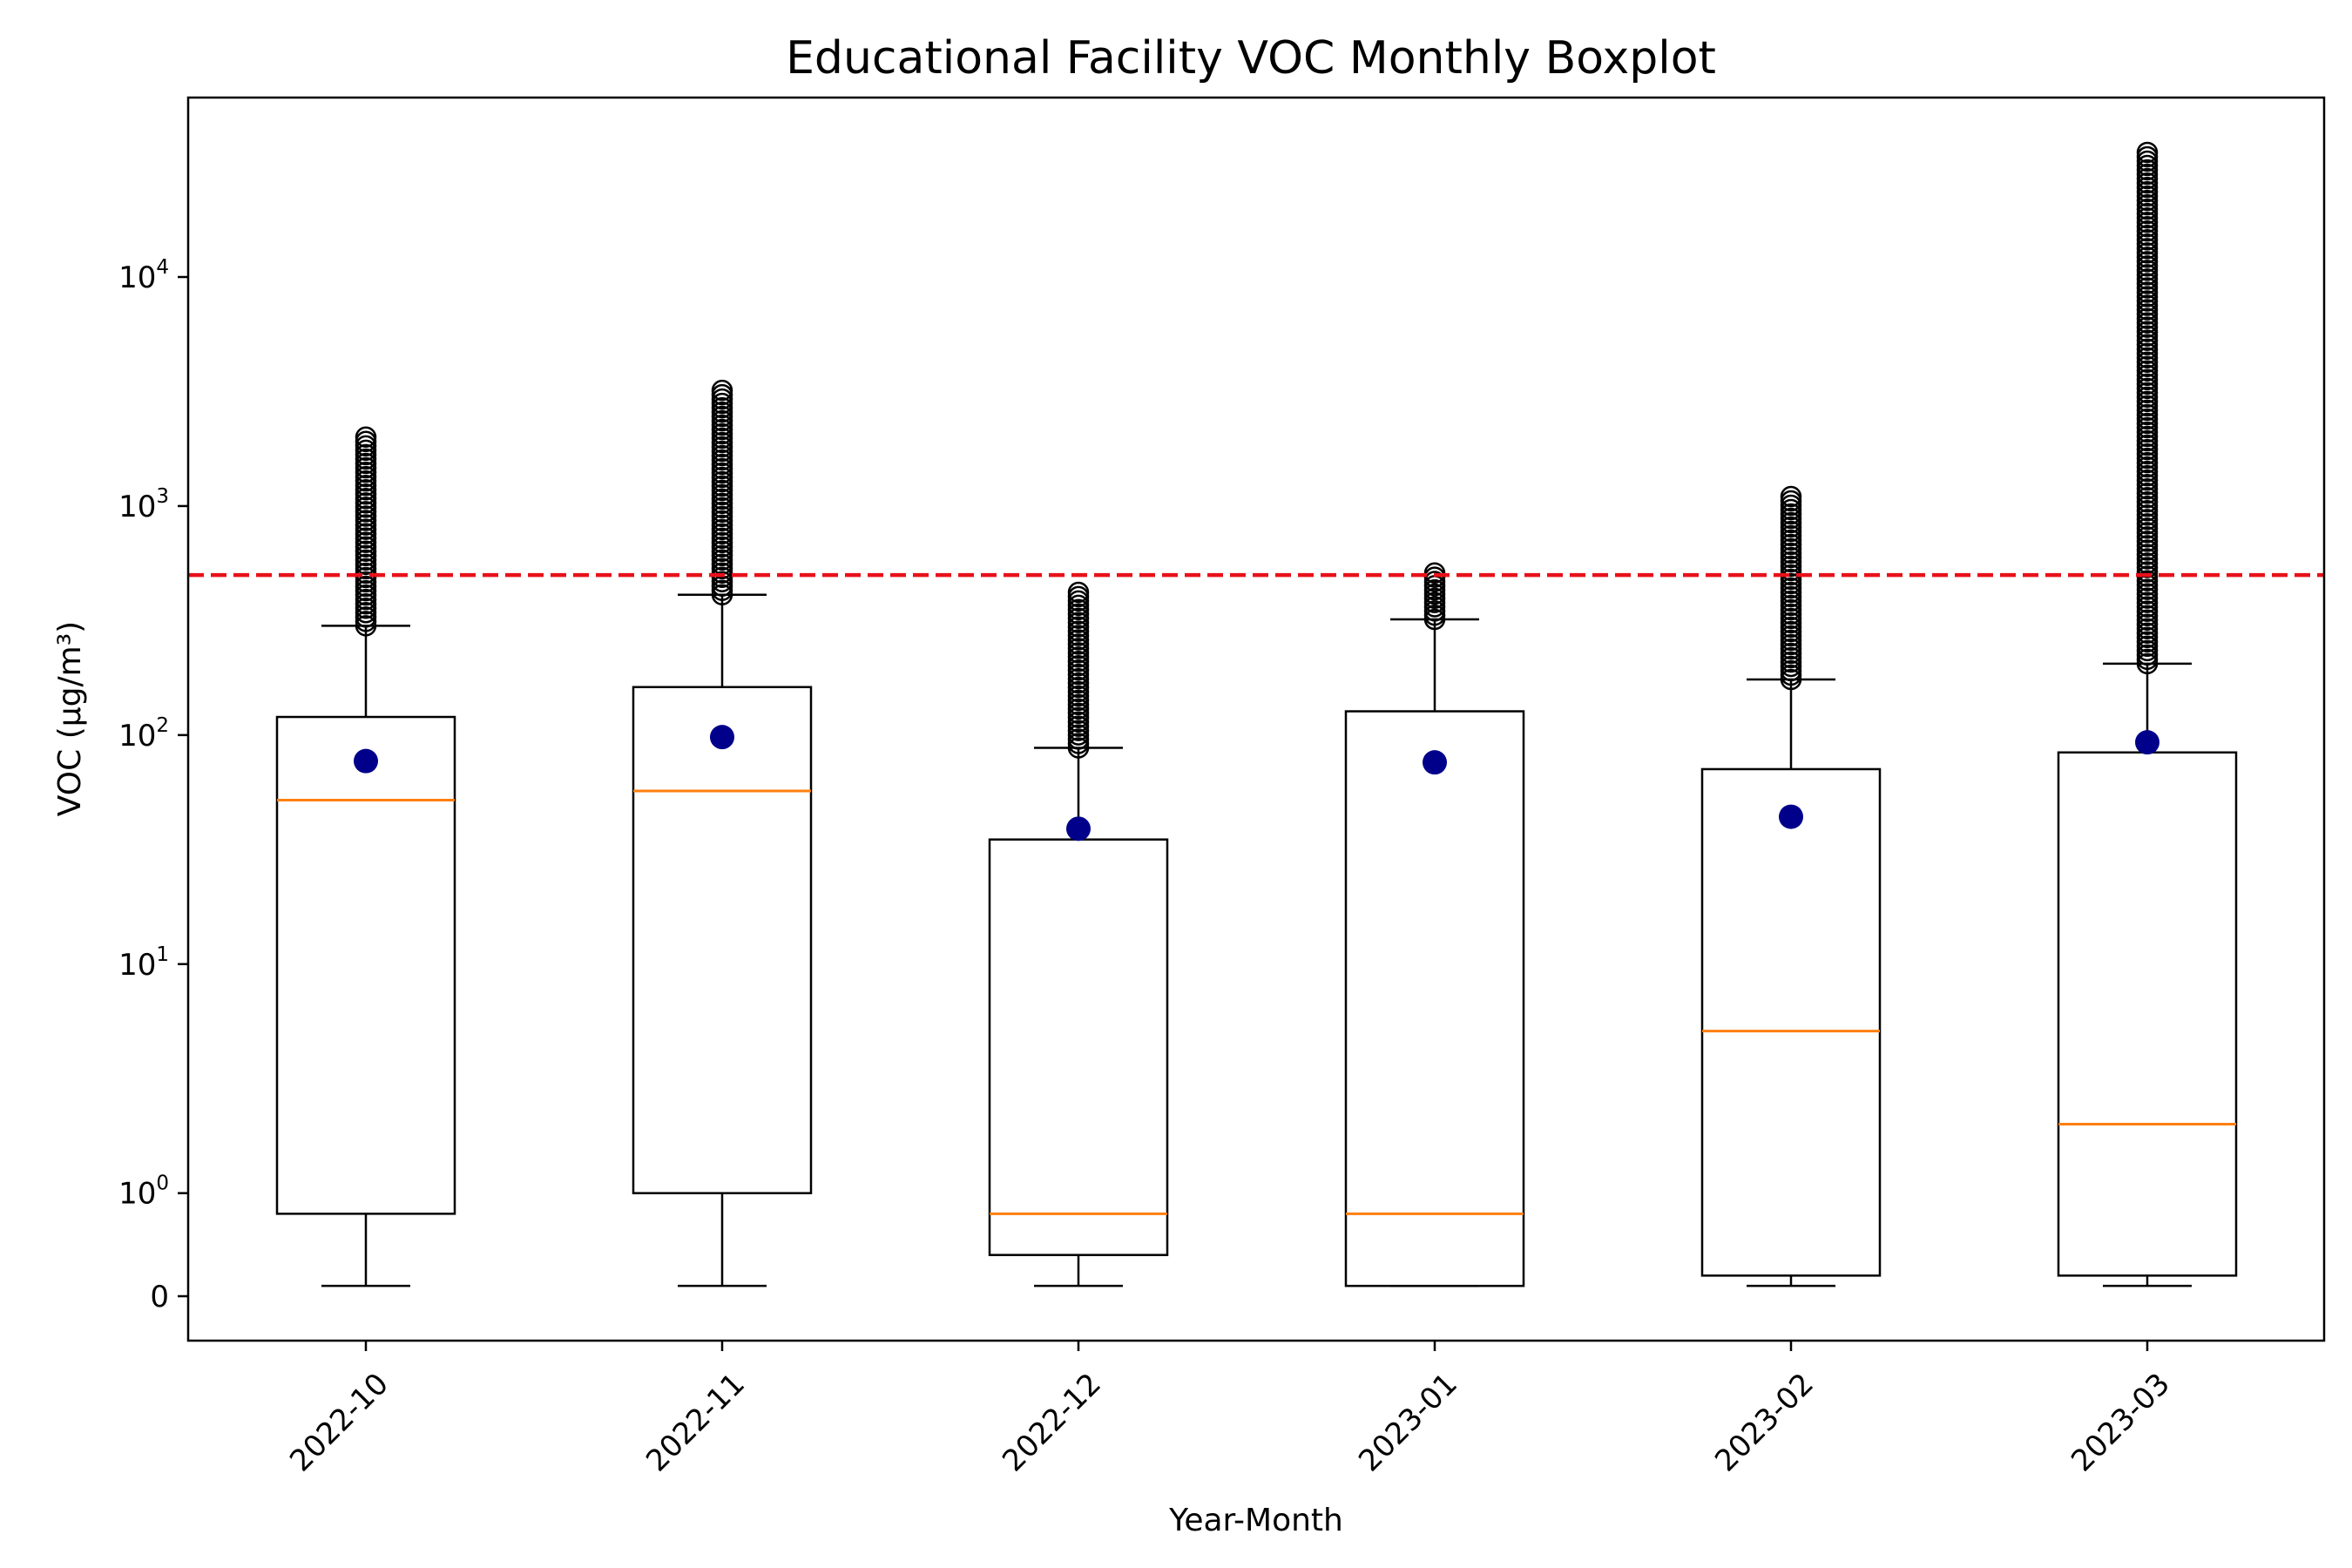 This screenshot has width=2352, height=1568. What do you see at coordinates (143, 275) in the screenshot?
I see `y-tick-label: 10⁴` at bounding box center [143, 275].